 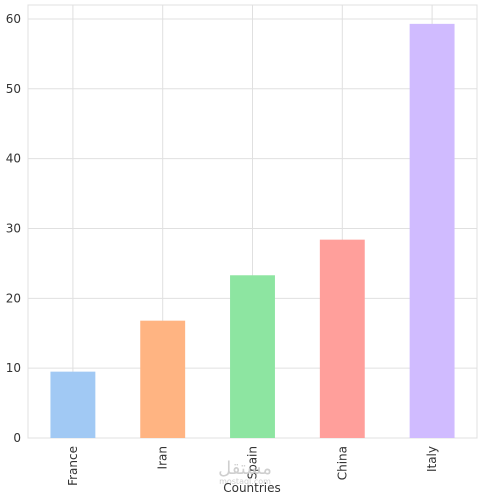 I want to click on y-tick-label: 60, so click(x=13, y=19).